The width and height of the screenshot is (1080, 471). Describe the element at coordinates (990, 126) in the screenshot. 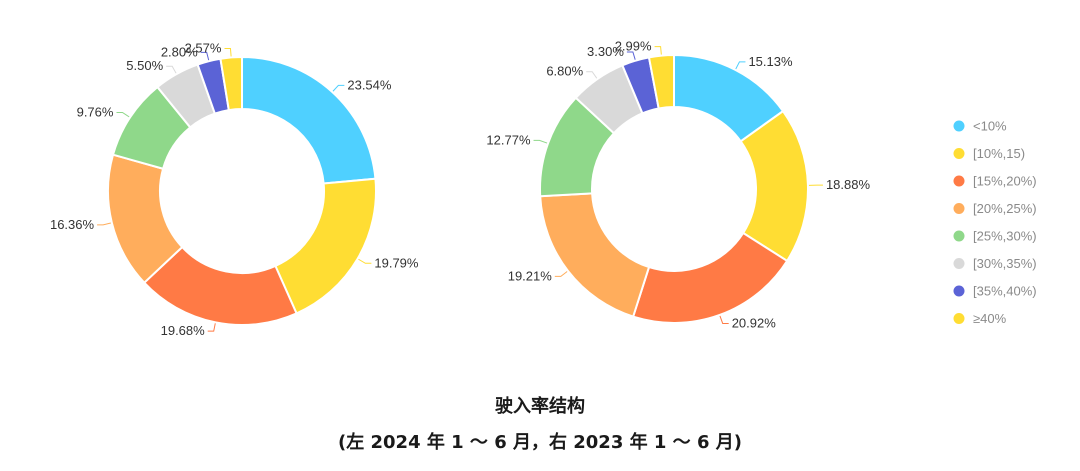

I see `legend-label-lt-10: <10%` at that location.